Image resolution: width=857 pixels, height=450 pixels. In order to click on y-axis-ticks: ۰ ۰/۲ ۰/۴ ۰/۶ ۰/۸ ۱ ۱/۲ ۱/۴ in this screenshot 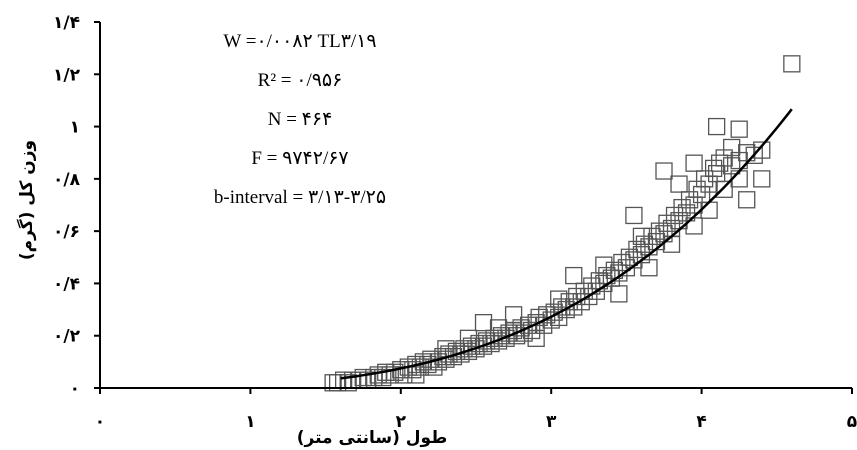, I will do `click(76, 206)`.